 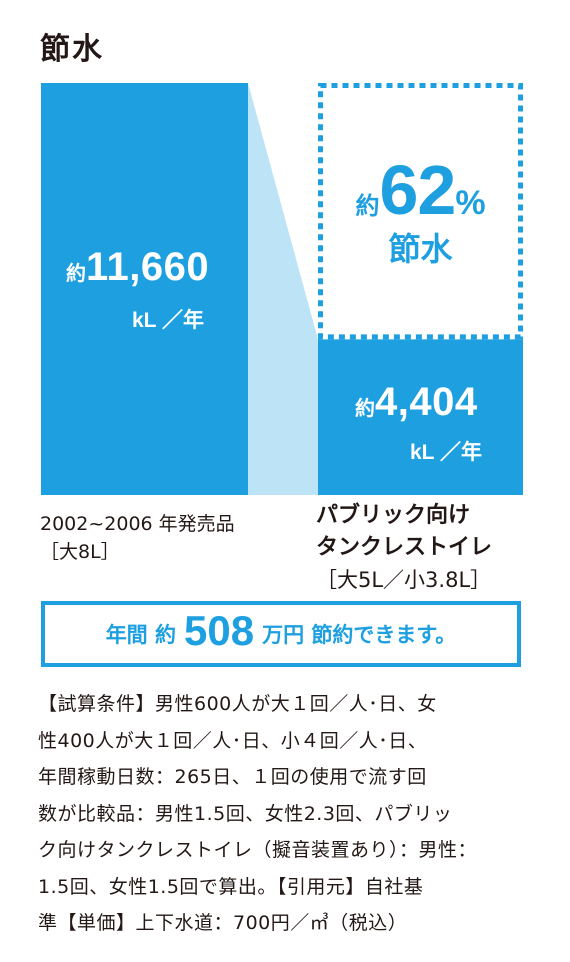 What do you see at coordinates (223, 923) in the screenshot?
I see `note-line: 準【単価】上下水道：700円／㎥（税込）` at bounding box center [223, 923].